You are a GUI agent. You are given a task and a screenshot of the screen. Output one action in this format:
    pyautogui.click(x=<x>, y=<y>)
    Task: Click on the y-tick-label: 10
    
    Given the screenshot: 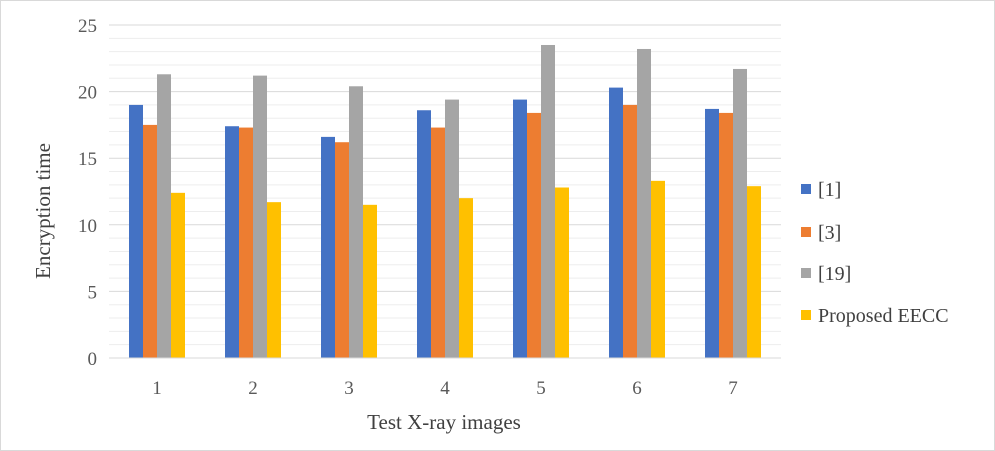 What is the action you would take?
    pyautogui.click(x=87, y=226)
    